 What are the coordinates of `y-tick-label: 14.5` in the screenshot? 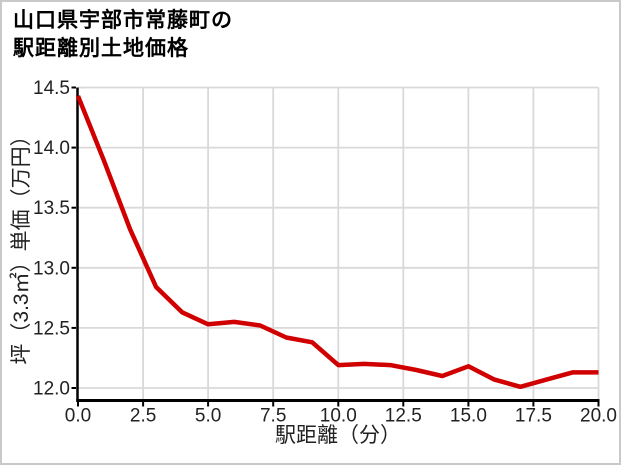 It's located at (51, 88).